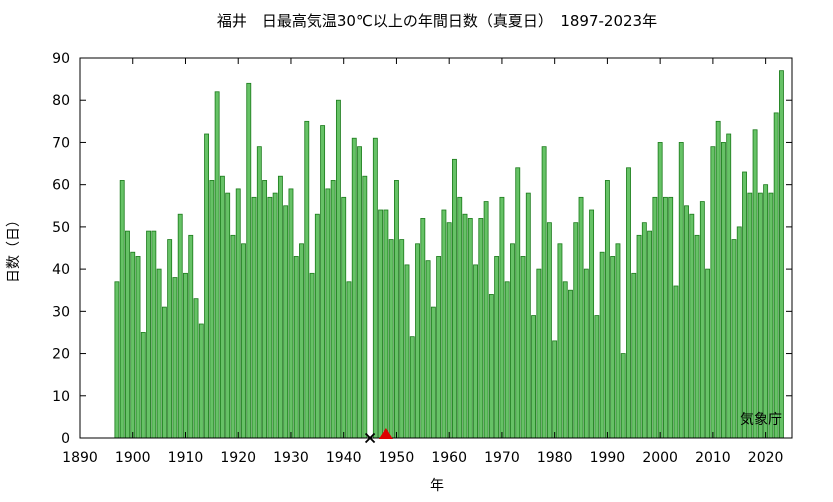  What do you see at coordinates (385, 433) in the screenshot?
I see `triangle-marker` at bounding box center [385, 433].